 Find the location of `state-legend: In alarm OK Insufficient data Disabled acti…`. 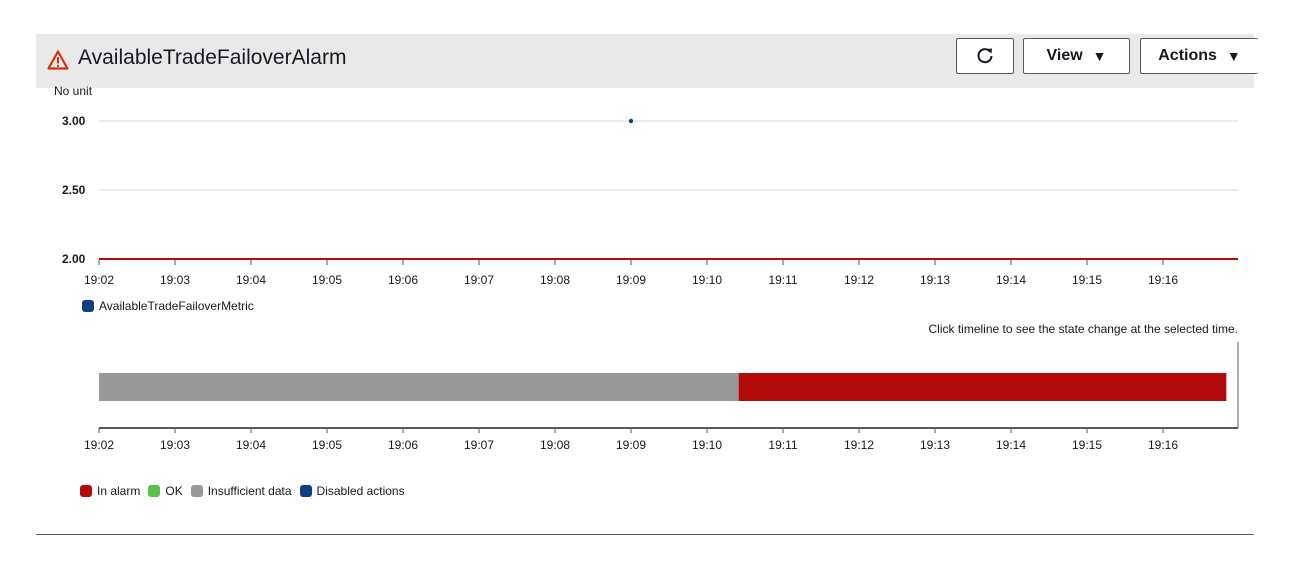

state-legend: In alarm OK Insufficient data Disabled acti… is located at coordinates (246, 491).